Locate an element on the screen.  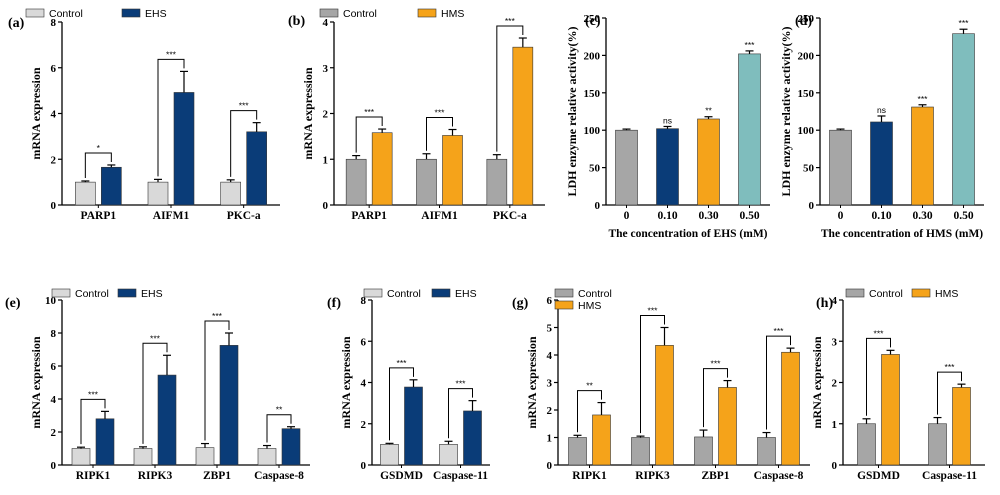
y-tick-label: 50 is located at coordinates (595, 169).